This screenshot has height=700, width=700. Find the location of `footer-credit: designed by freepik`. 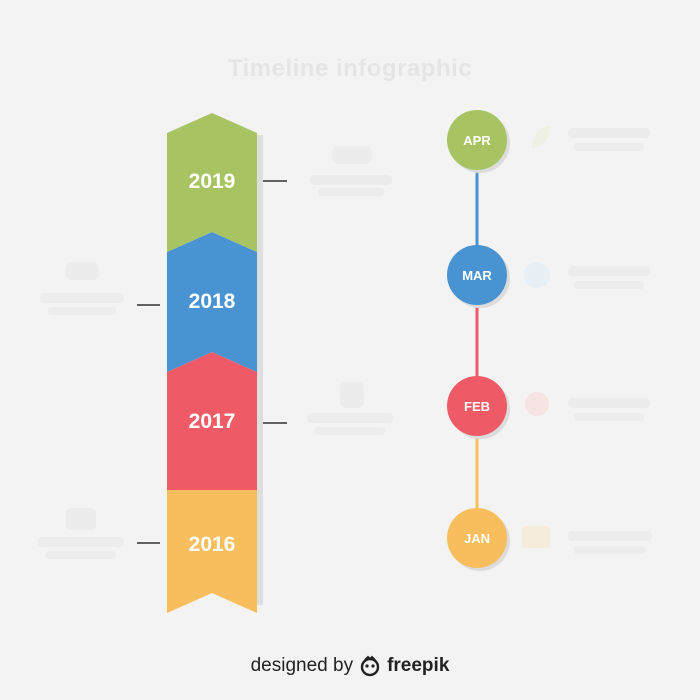

footer-credit: designed by freepik is located at coordinates (350, 666).